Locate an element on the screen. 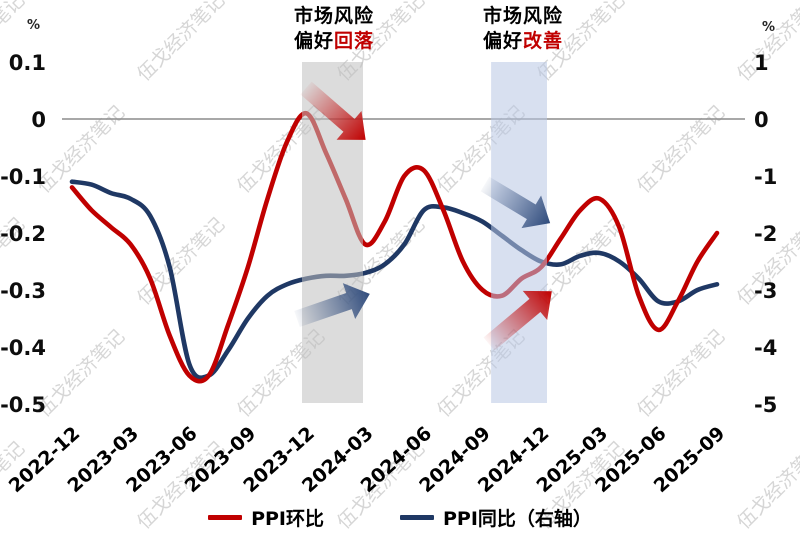 The width and height of the screenshot is (800, 539). ppi-mom-label: PPI环比 is located at coordinates (287, 519).